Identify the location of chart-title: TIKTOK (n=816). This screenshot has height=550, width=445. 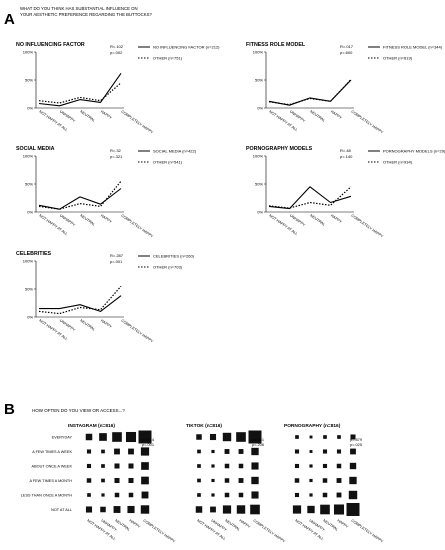
(204, 426).